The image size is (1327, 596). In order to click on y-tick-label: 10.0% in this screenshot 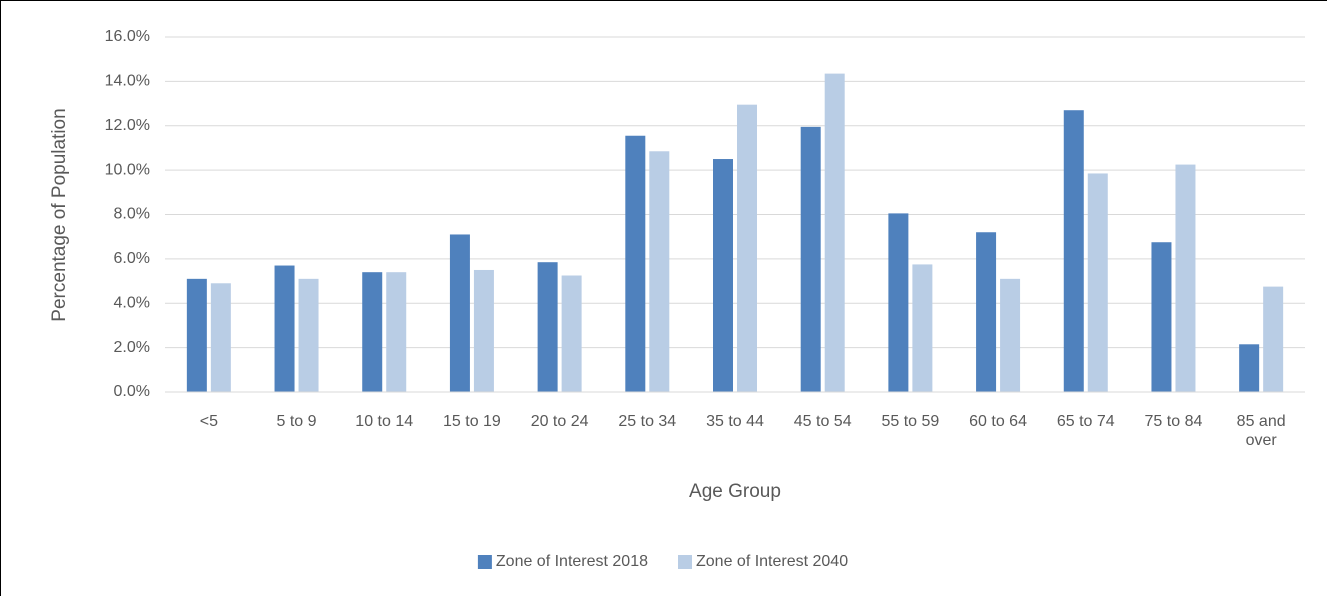, I will do `click(127, 169)`.